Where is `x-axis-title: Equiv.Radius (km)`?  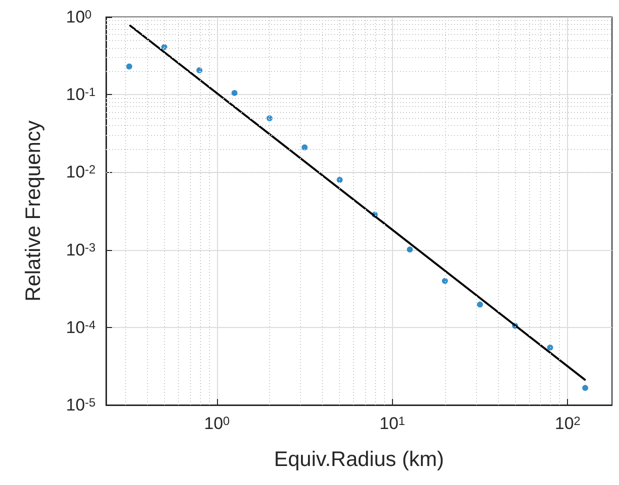 x-axis-title: Equiv.Radius (km) is located at coordinates (359, 459).